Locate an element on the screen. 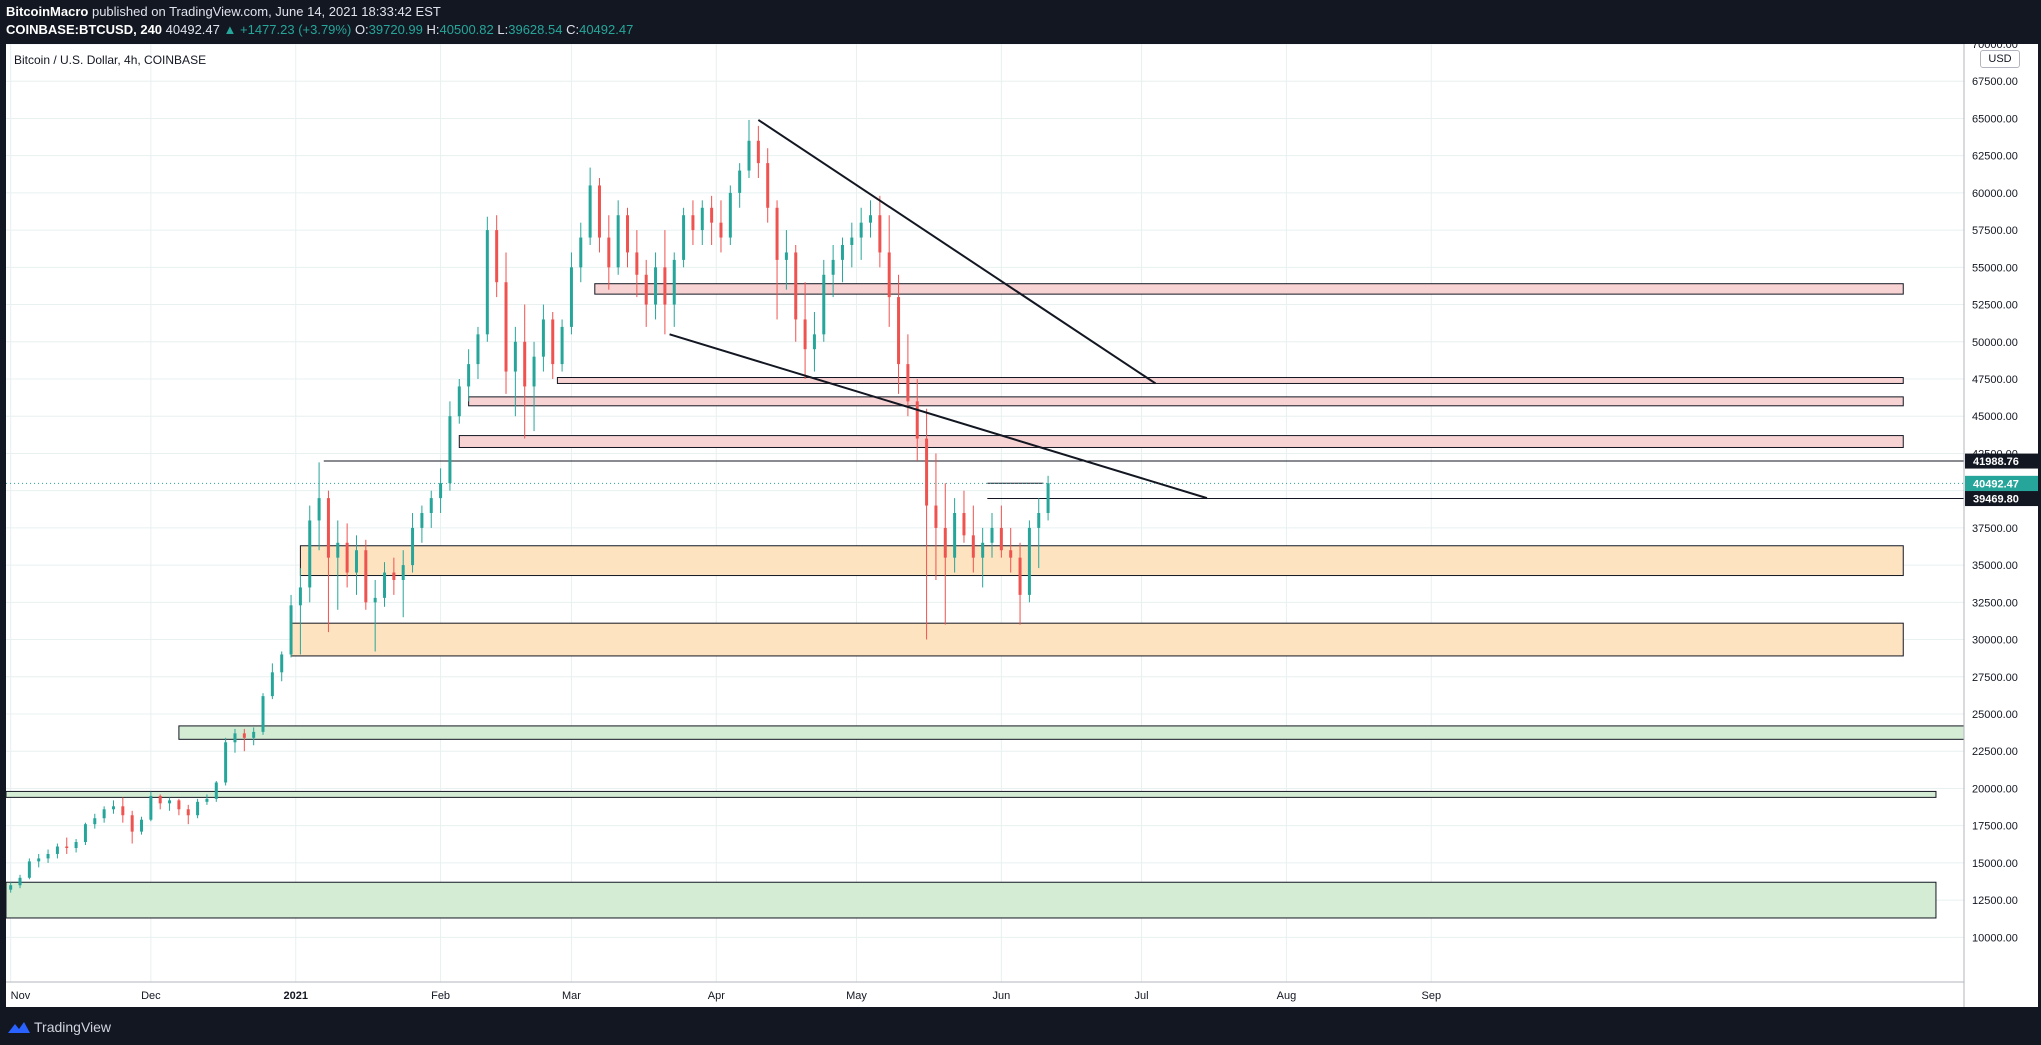 This screenshot has height=1045, width=2041. y-tick-label: 15000.00 is located at coordinates (1995, 864).